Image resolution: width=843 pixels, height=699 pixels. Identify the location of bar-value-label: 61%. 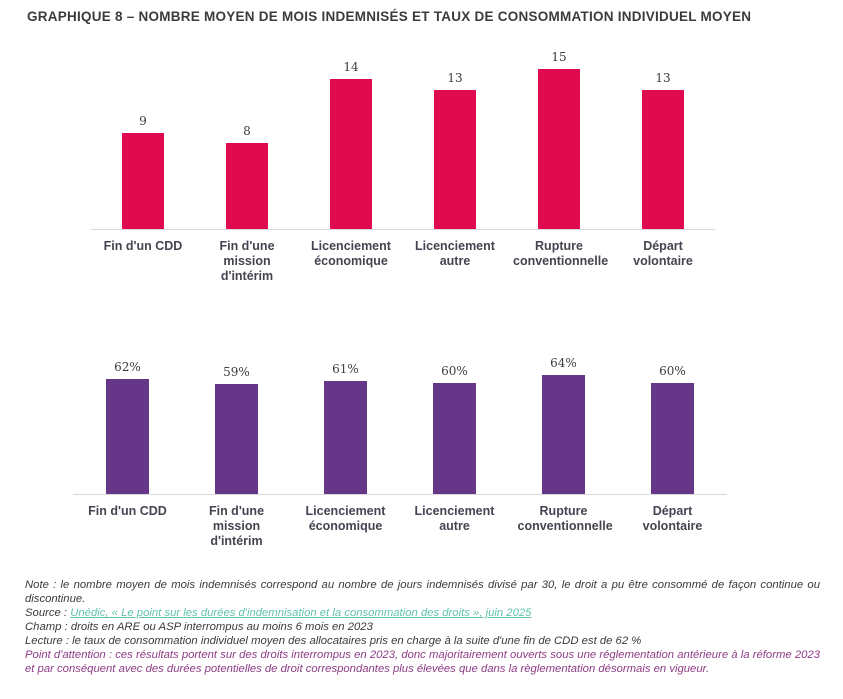
(345, 369).